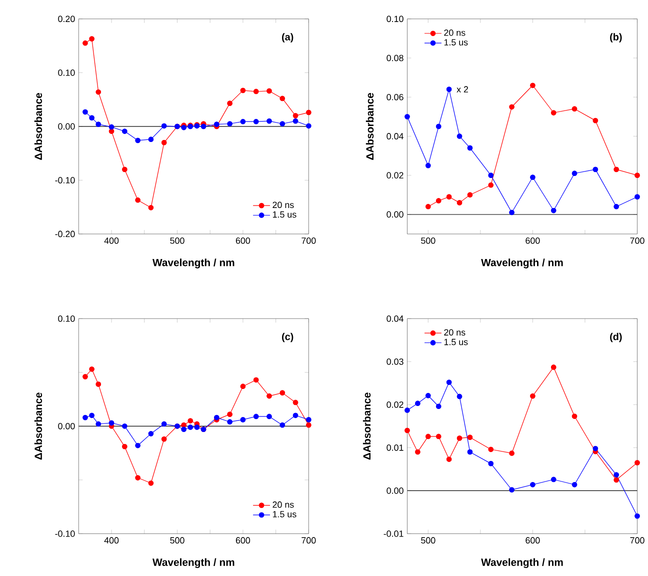 The image size is (648, 576). Describe the element at coordinates (395, 448) in the screenshot. I see `y-tick-label: 0.01` at that location.